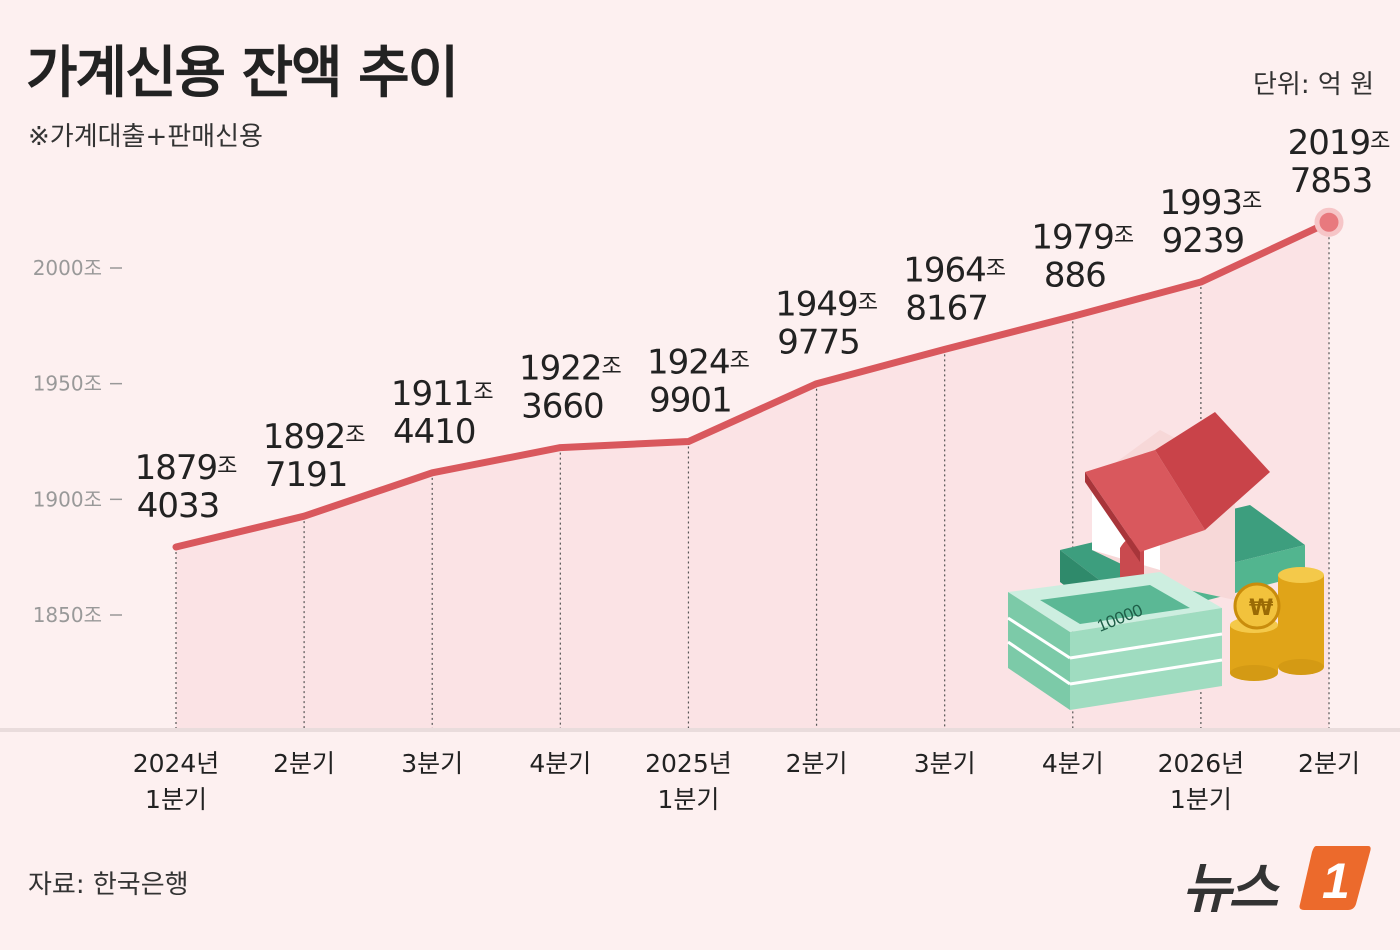  Describe the element at coordinates (304, 437) in the screenshot. I see `data-label-number: 1892` at that location.